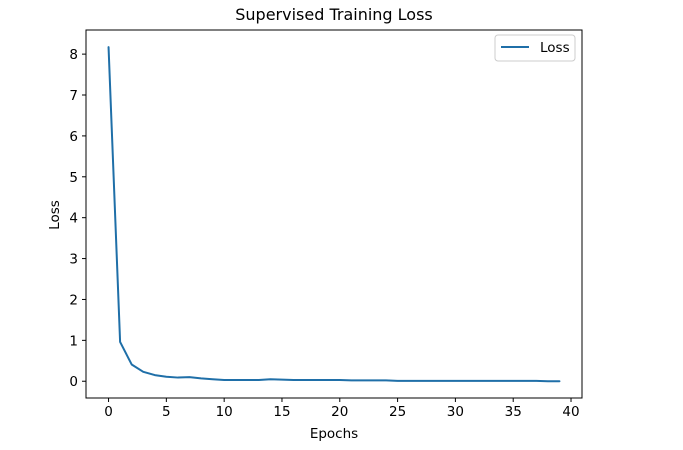  Describe the element at coordinates (73, 96) in the screenshot. I see `y-tick-label: 7` at that location.